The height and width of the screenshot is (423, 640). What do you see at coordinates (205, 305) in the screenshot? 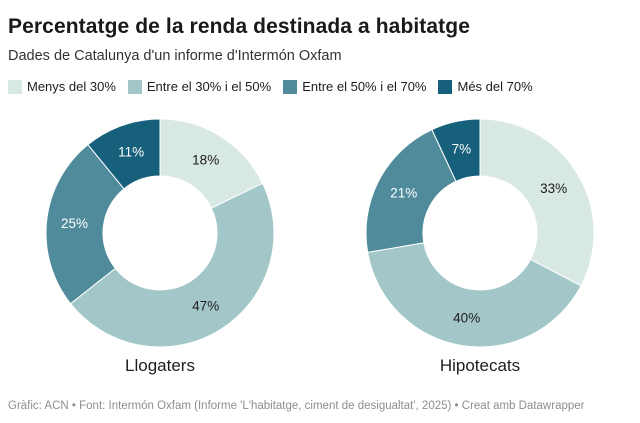
I see `slice-value-label: 47%` at bounding box center [205, 305].